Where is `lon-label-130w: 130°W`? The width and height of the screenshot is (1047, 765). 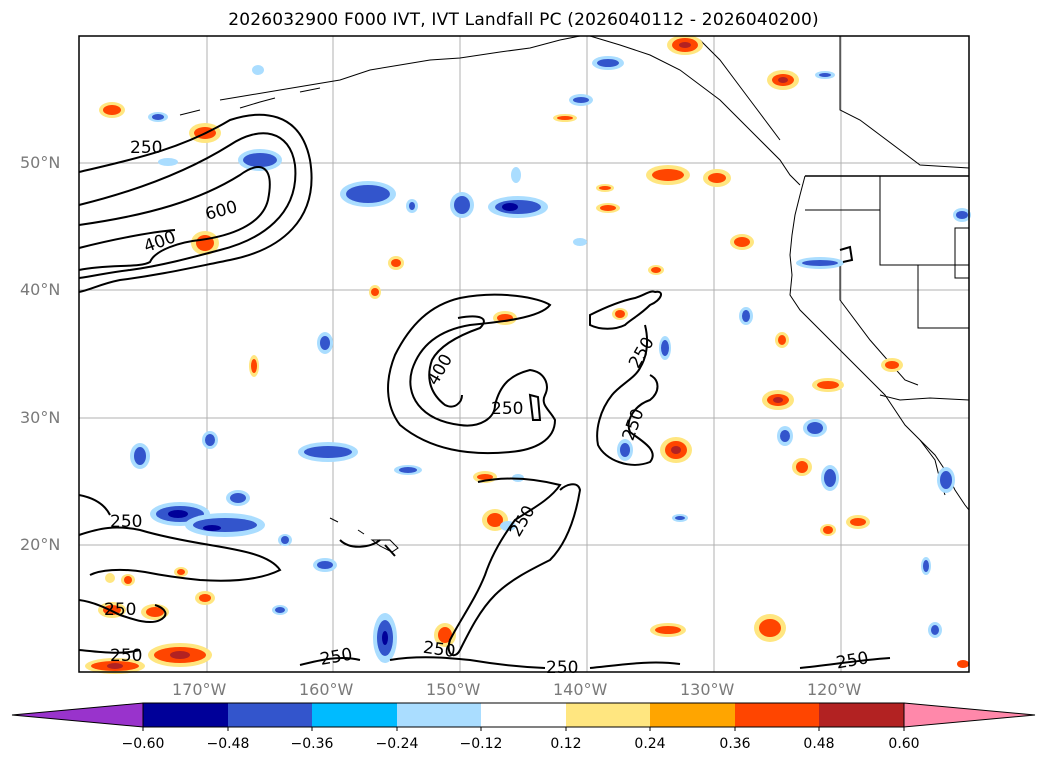
lon-label-130w: 130°W is located at coordinates (707, 689).